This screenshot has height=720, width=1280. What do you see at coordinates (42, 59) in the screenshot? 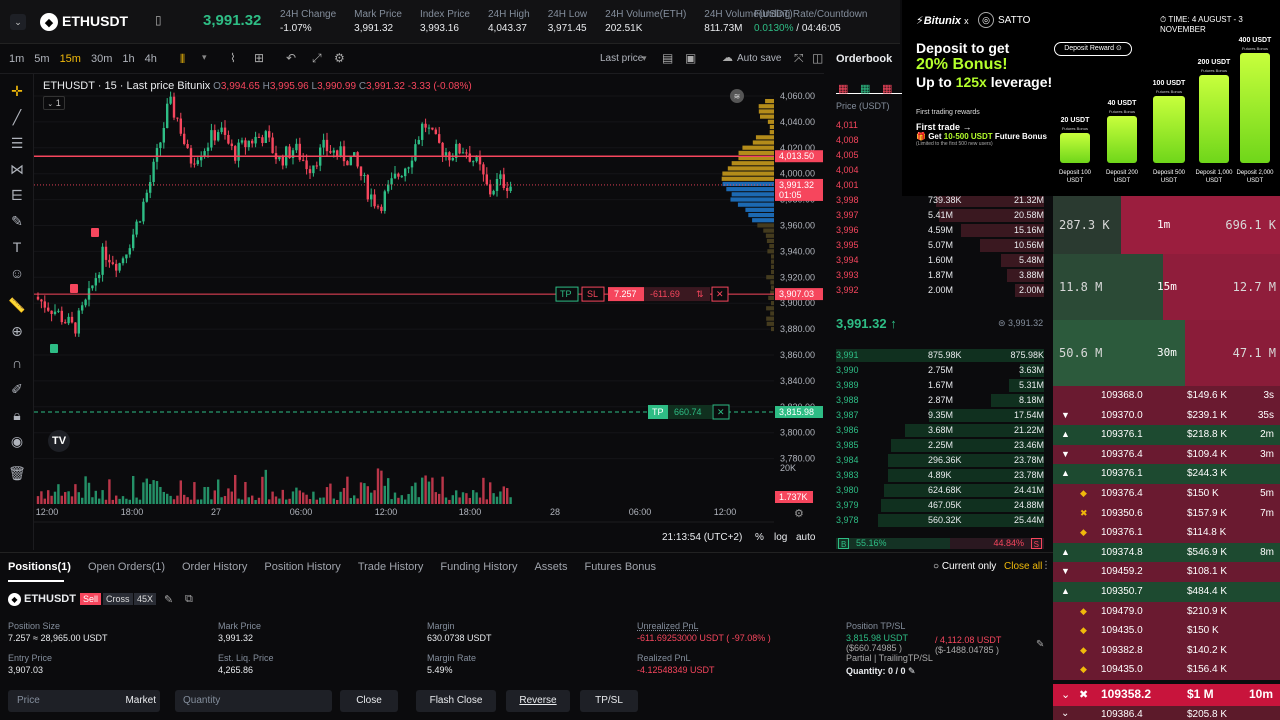
I see `timeframe-5m: 5m` at bounding box center [42, 59].